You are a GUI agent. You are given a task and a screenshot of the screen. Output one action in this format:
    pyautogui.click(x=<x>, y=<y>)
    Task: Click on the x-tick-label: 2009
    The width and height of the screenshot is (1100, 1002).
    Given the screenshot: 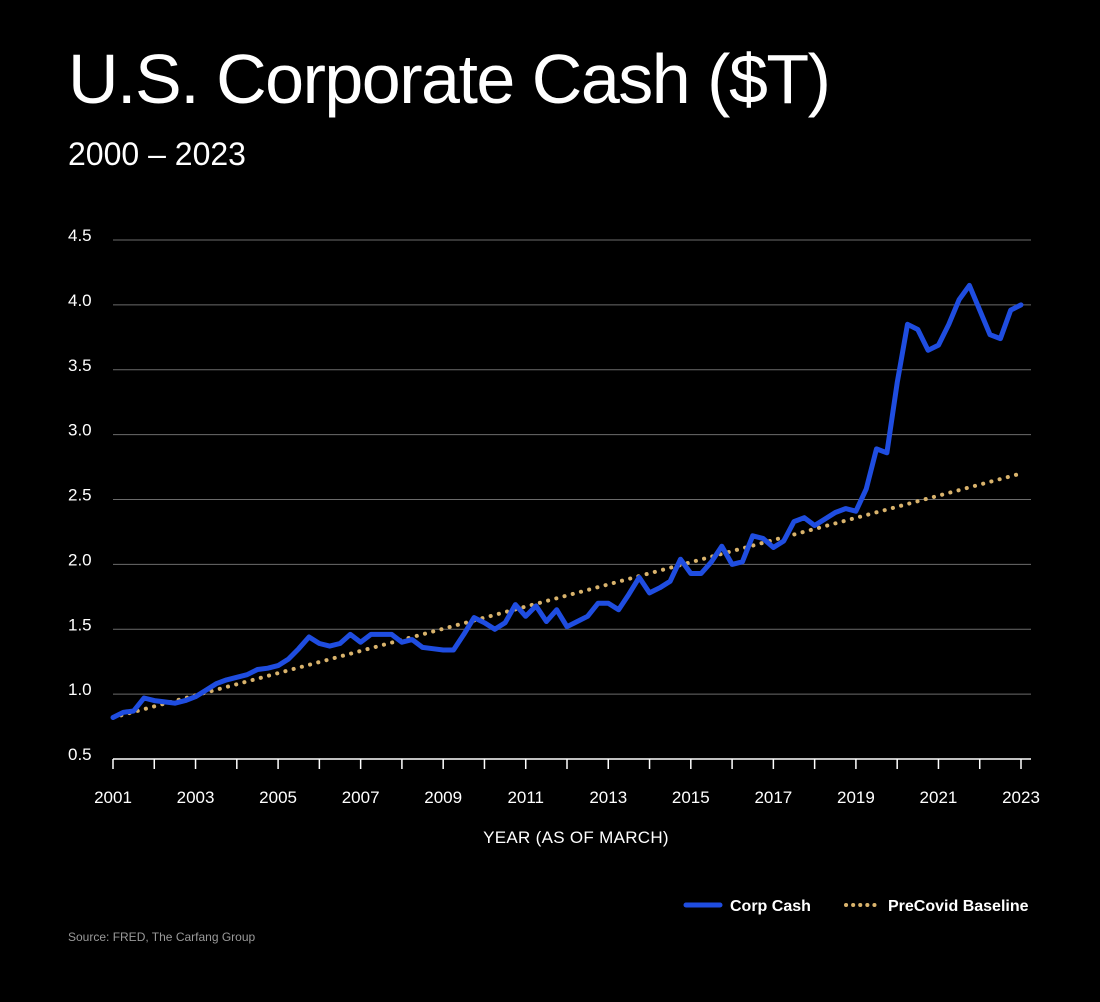 What is the action you would take?
    pyautogui.click(x=443, y=797)
    